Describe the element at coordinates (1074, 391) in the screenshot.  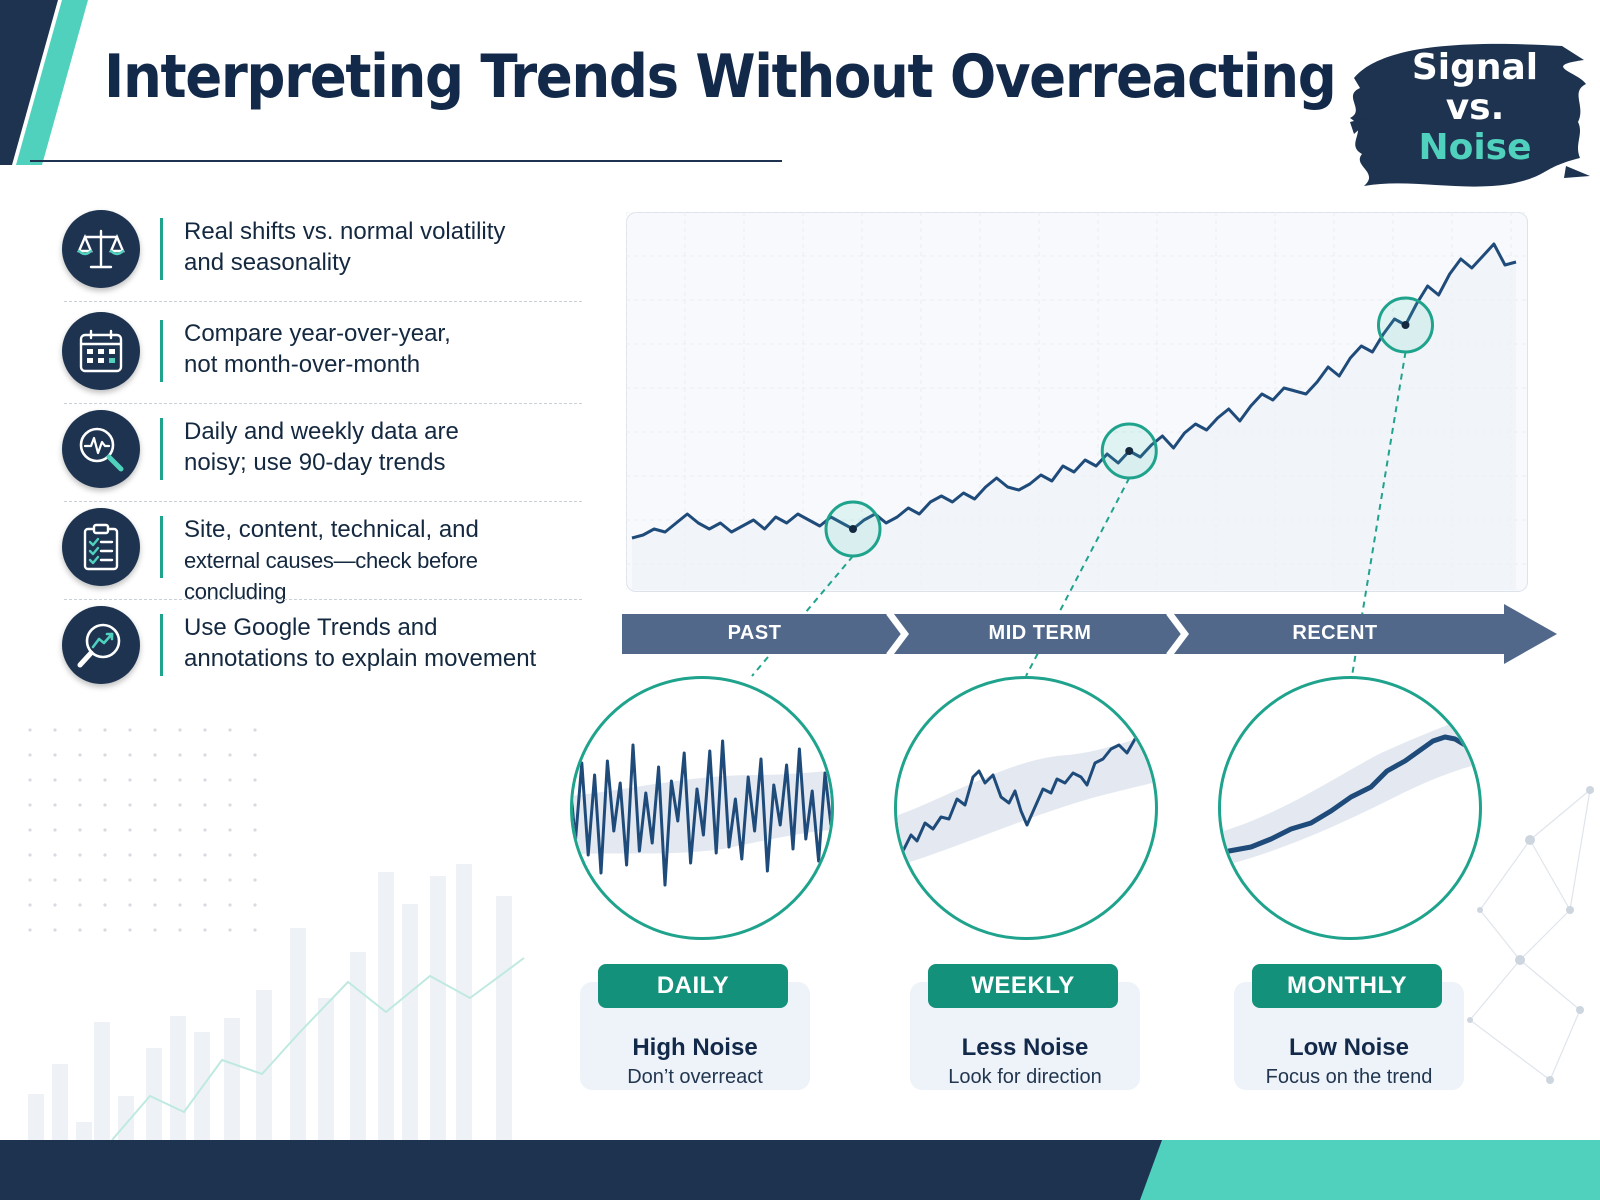
I see `trend-line` at that location.